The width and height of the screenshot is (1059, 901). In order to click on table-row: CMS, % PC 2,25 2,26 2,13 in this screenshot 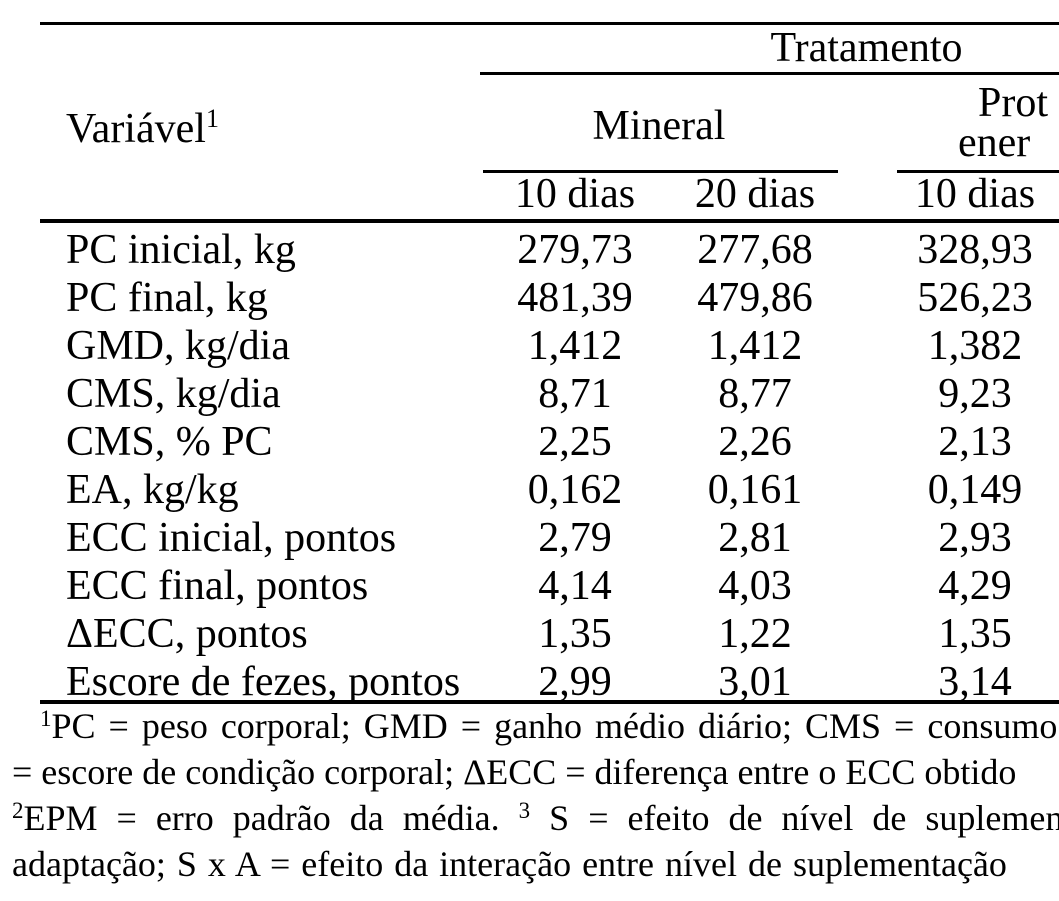, I will do `click(529, 445)`.